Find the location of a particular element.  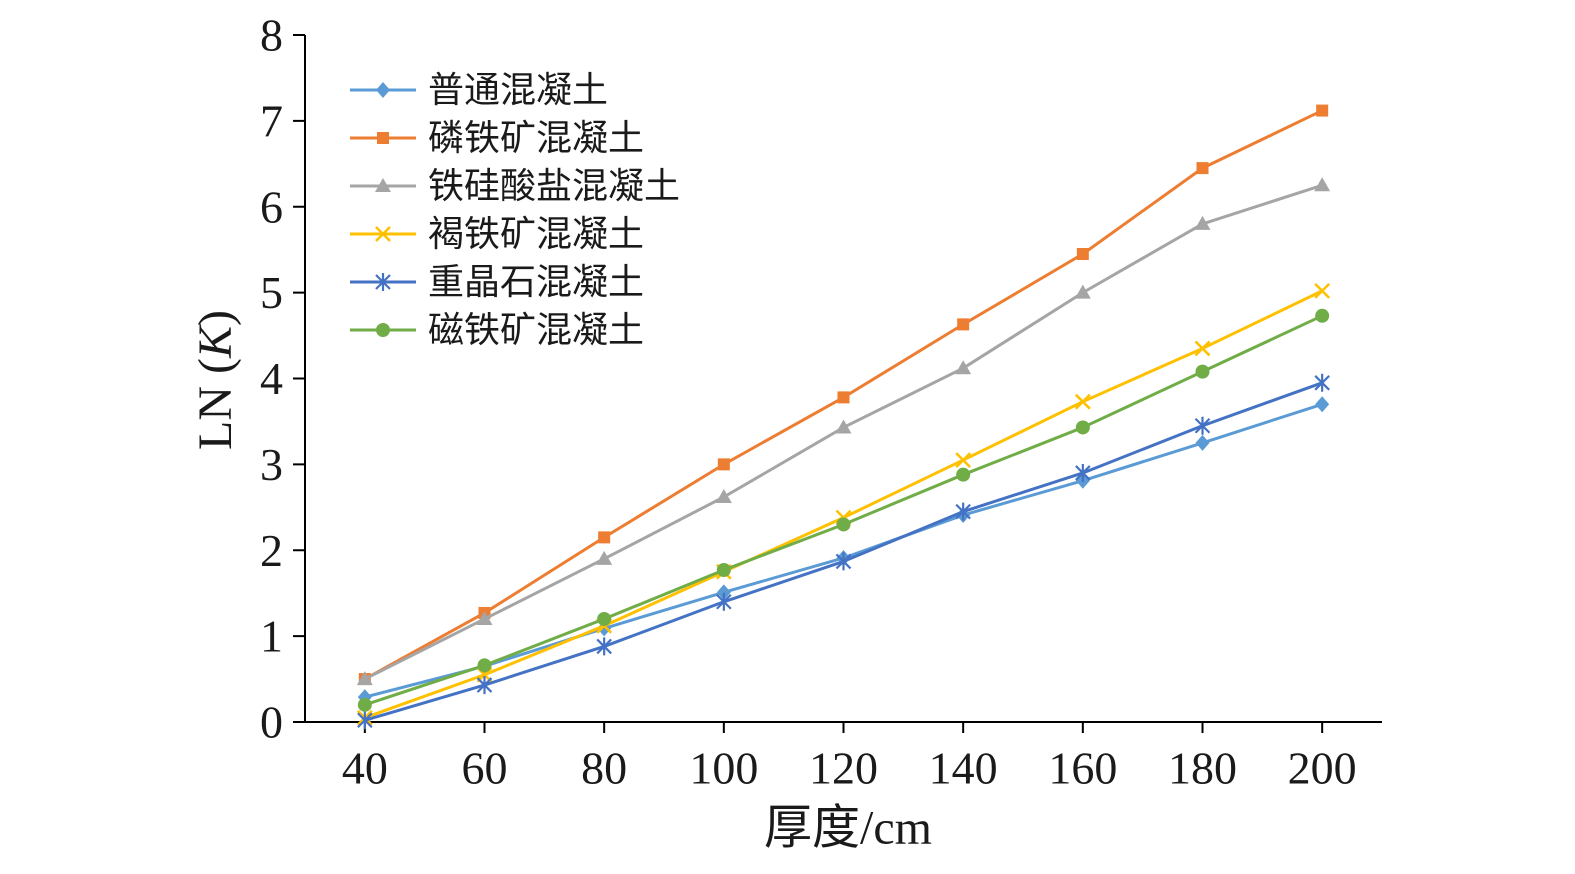

legend-entry: 重晶石混凝土 is located at coordinates (497, 282).